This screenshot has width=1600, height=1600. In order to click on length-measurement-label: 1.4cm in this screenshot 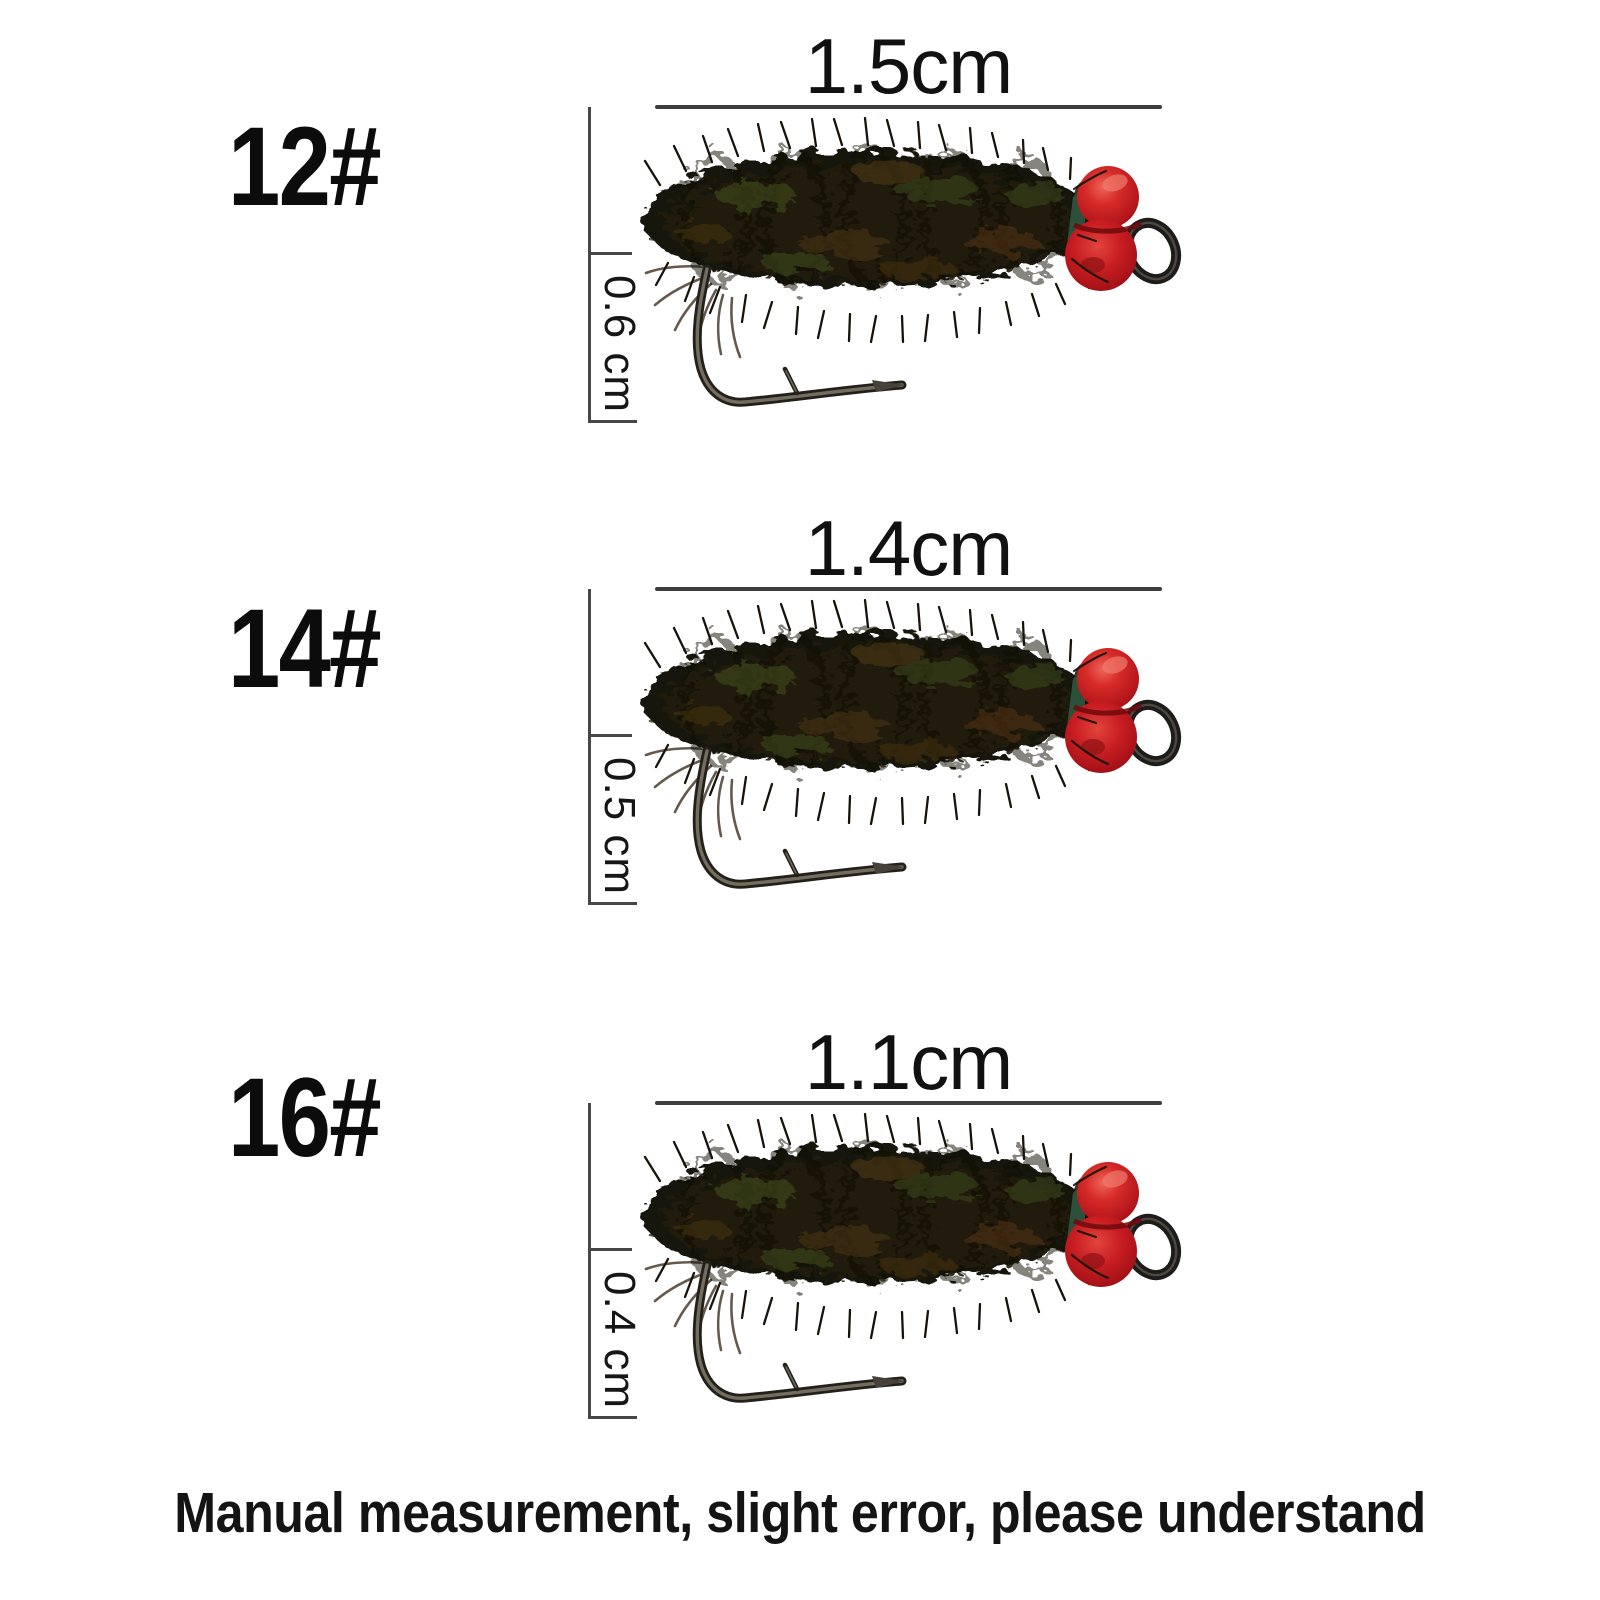, I will do `click(908, 548)`.